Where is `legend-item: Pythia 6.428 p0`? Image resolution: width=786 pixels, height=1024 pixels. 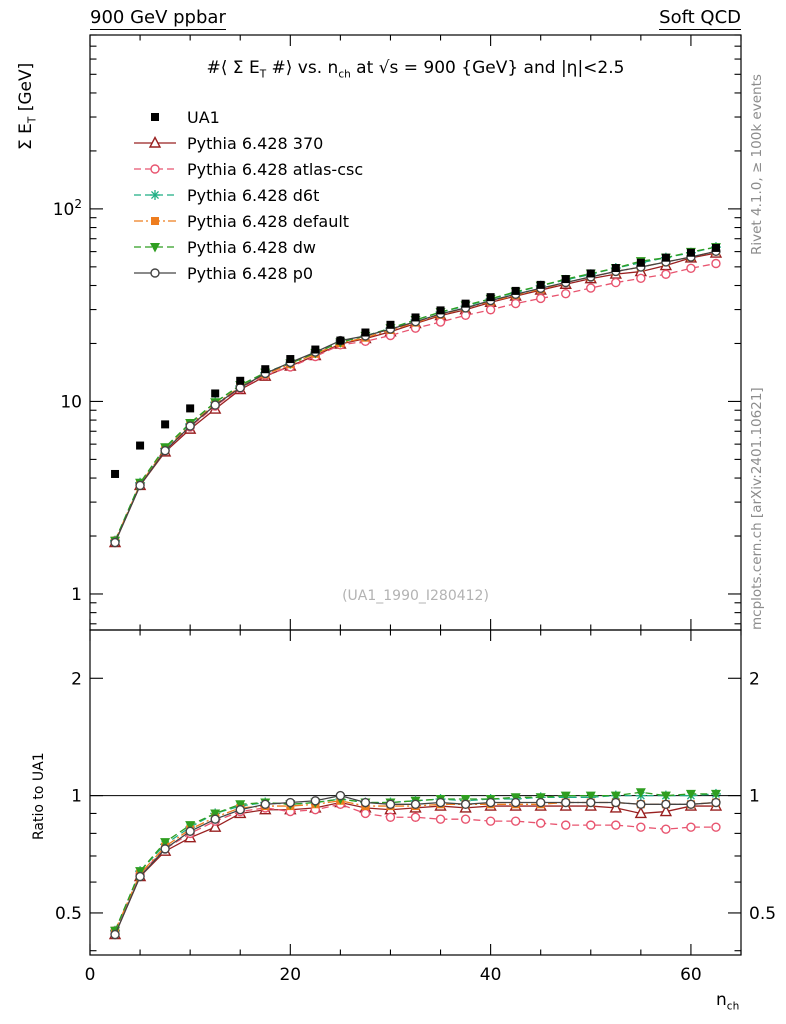 legend-item: Pythia 6.428 p0 is located at coordinates (247, 273).